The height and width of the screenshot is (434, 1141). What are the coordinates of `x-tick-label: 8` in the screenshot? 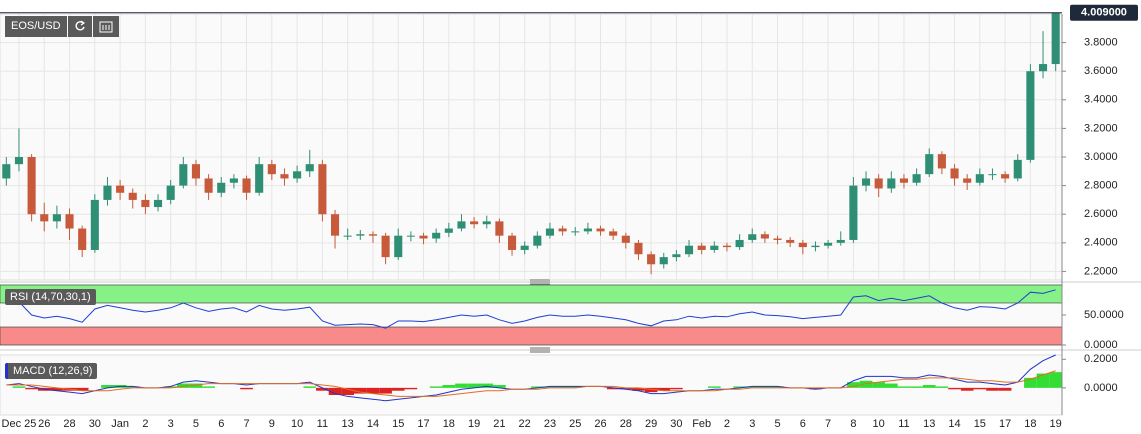 It's located at (853, 424).